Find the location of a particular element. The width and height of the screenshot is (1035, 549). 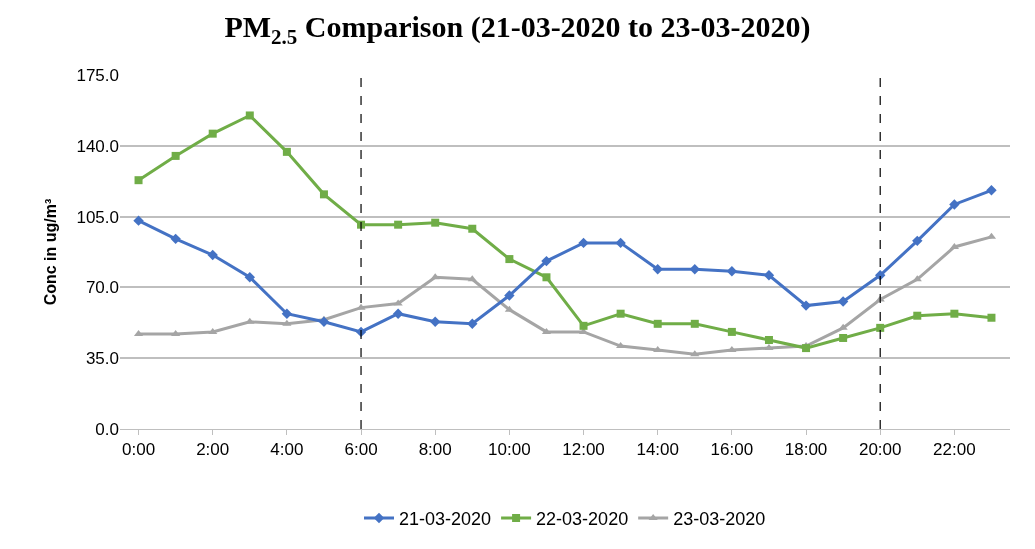

y-tick-label: 35.0 is located at coordinates (102, 359).